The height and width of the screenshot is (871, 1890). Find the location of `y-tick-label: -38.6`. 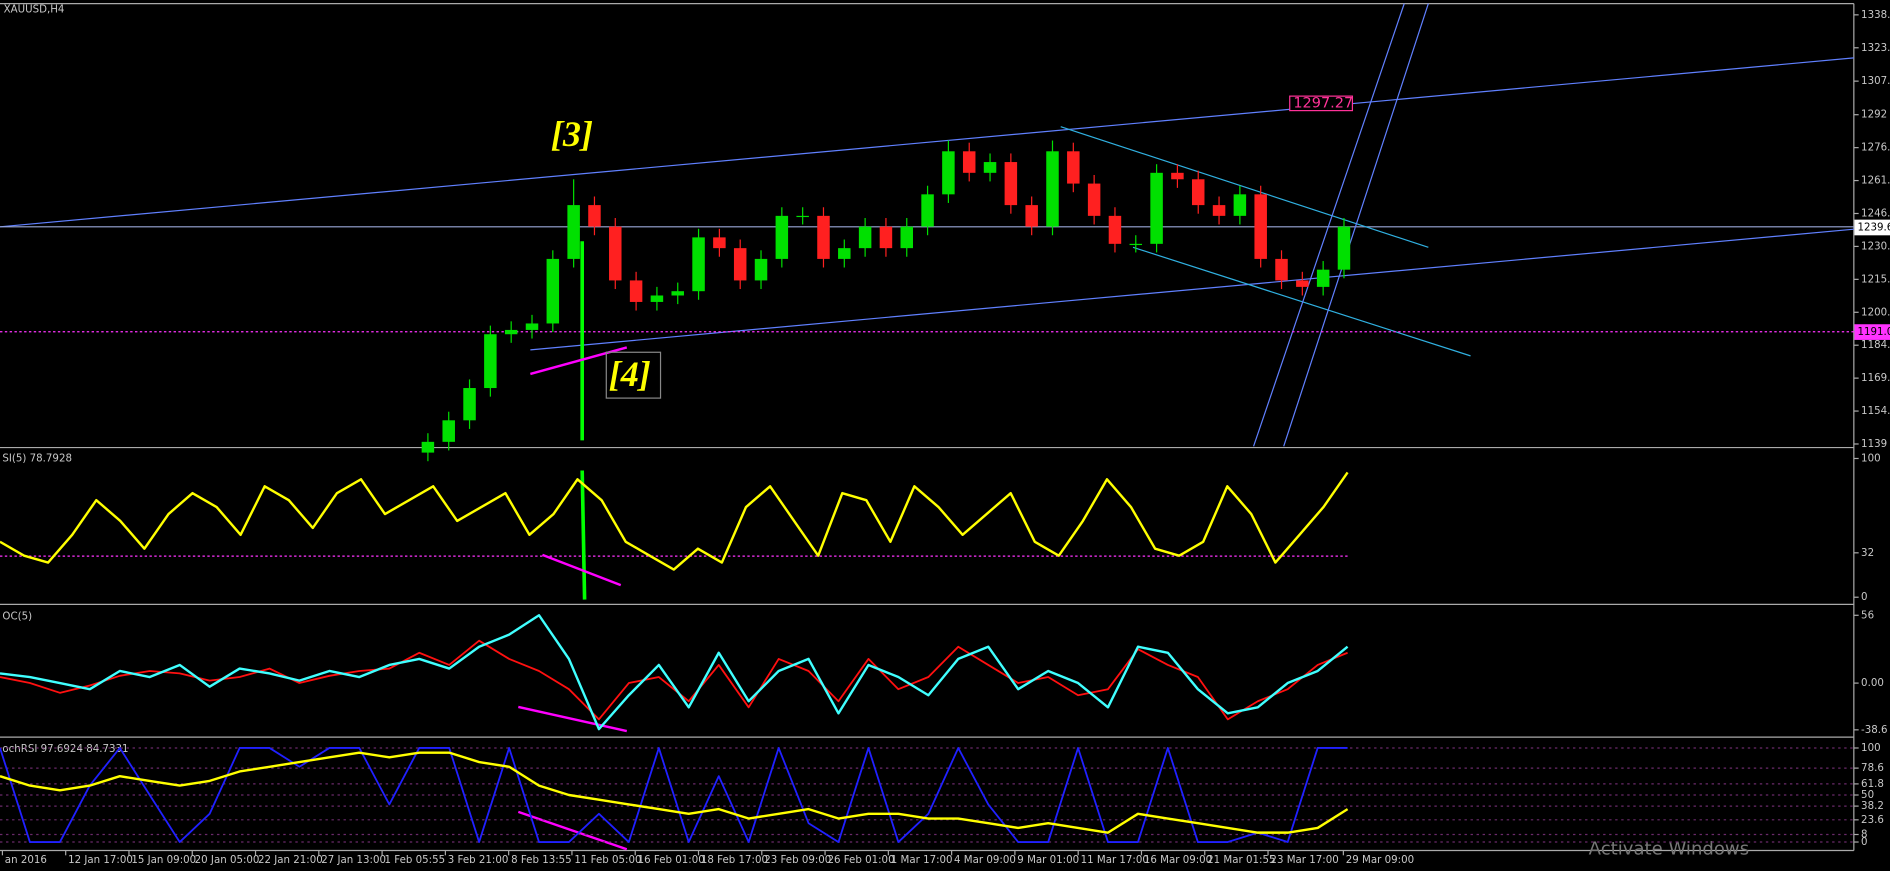

y-tick-label: -38.6 is located at coordinates (1874, 730).